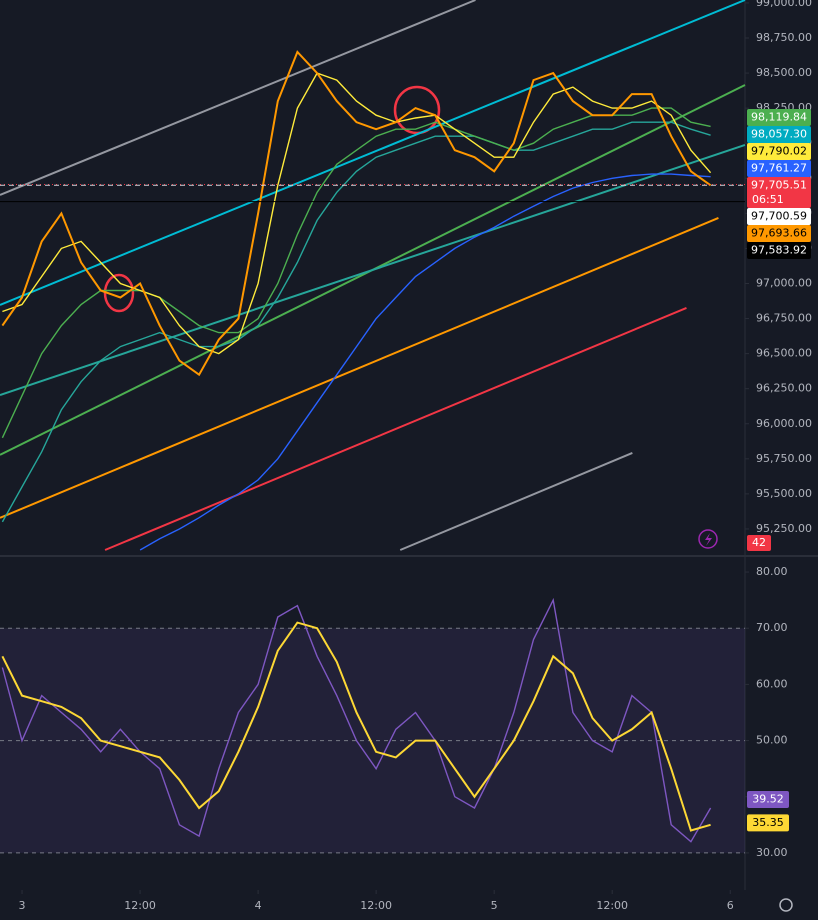  I want to click on y-tick-label: 95,500.00, so click(784, 493).